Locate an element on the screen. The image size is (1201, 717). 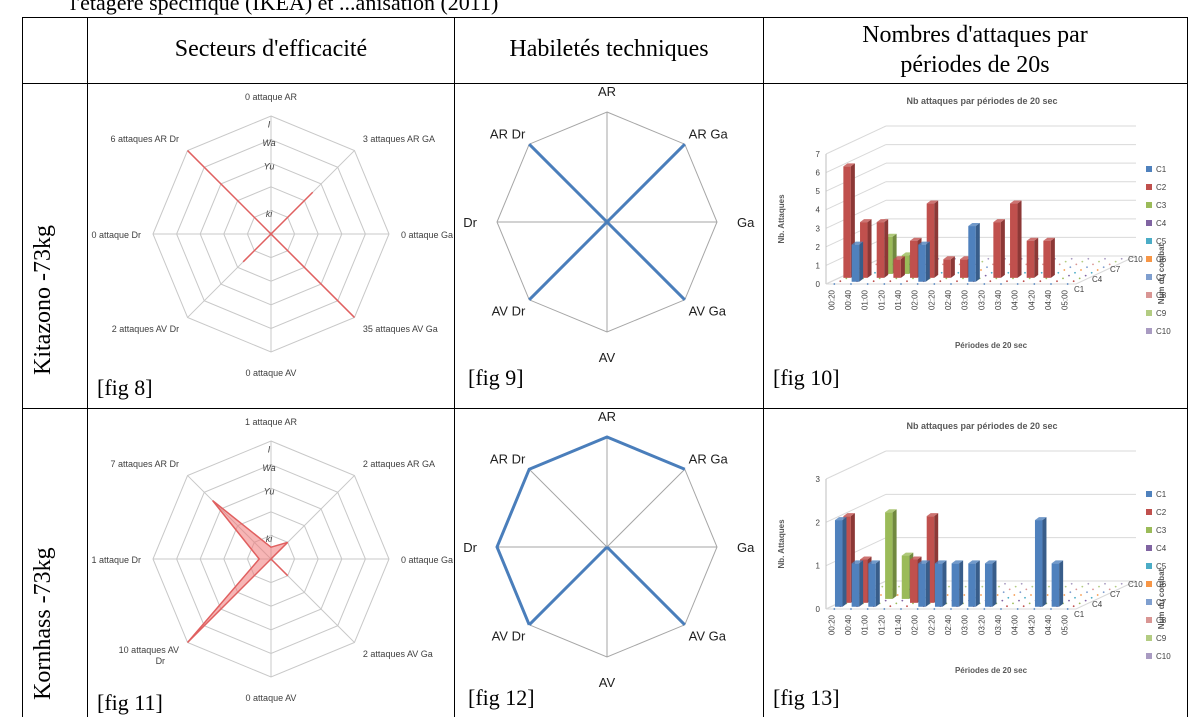
octagon-label: AV Dr is located at coordinates (509, 311).